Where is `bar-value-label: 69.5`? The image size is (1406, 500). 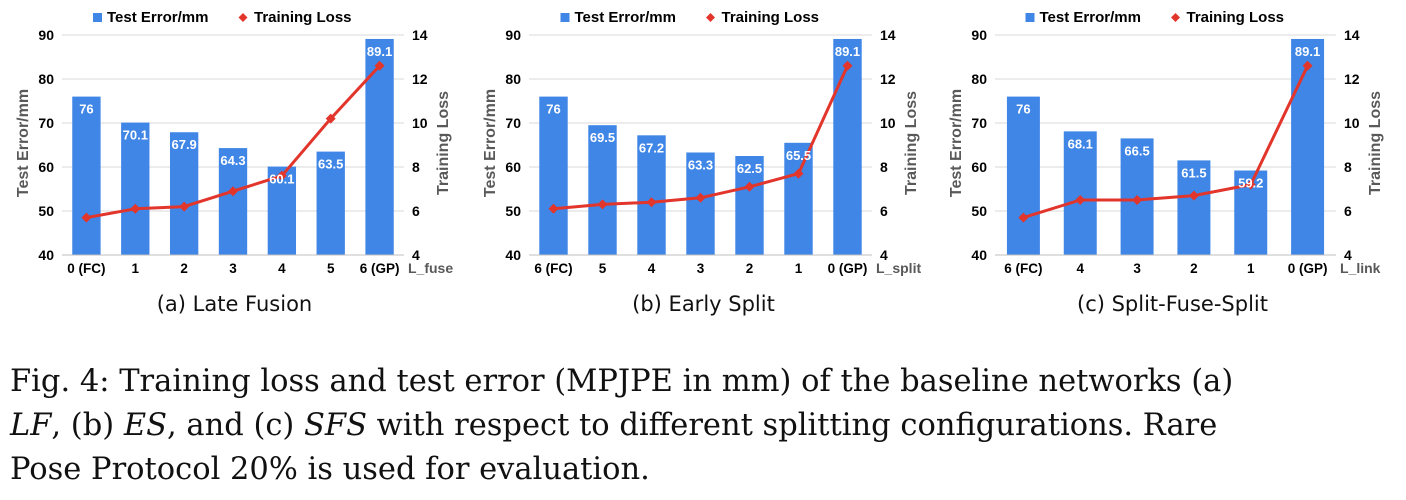 bar-value-label: 69.5 is located at coordinates (602, 137).